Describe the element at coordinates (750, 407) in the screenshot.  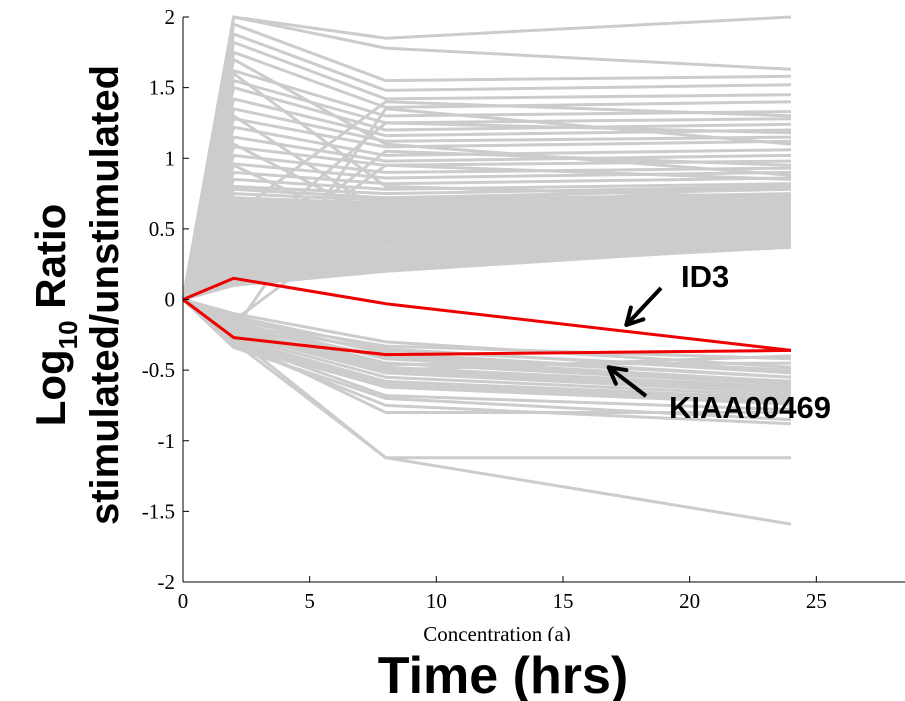
I see `annotation-kiaa00469-label: KIAA00469` at that location.